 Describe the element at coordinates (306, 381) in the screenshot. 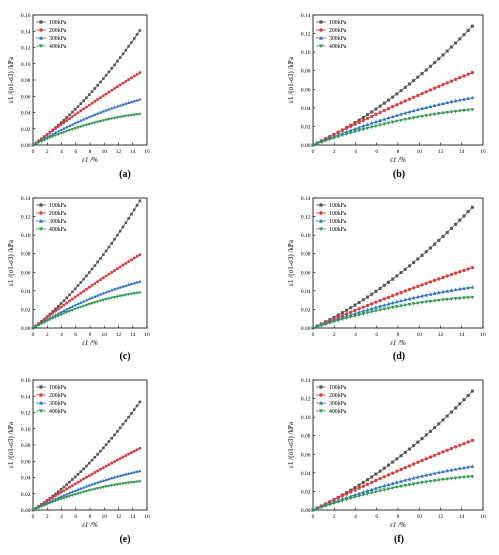

I see `y-tick-label: 0.14` at that location.